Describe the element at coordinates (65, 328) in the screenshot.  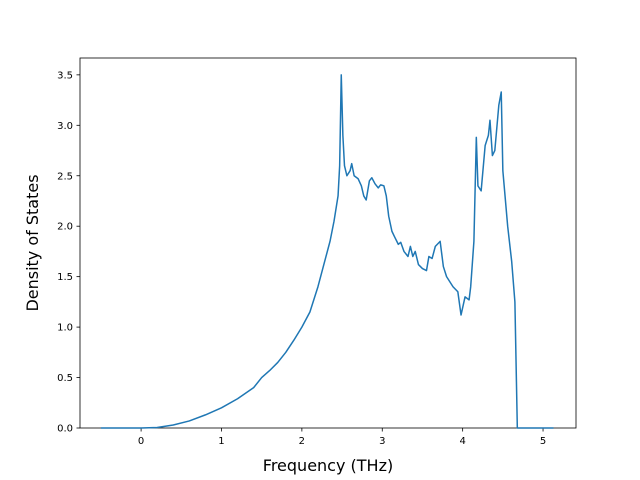
I see `y-tick-label: 1.0` at that location.